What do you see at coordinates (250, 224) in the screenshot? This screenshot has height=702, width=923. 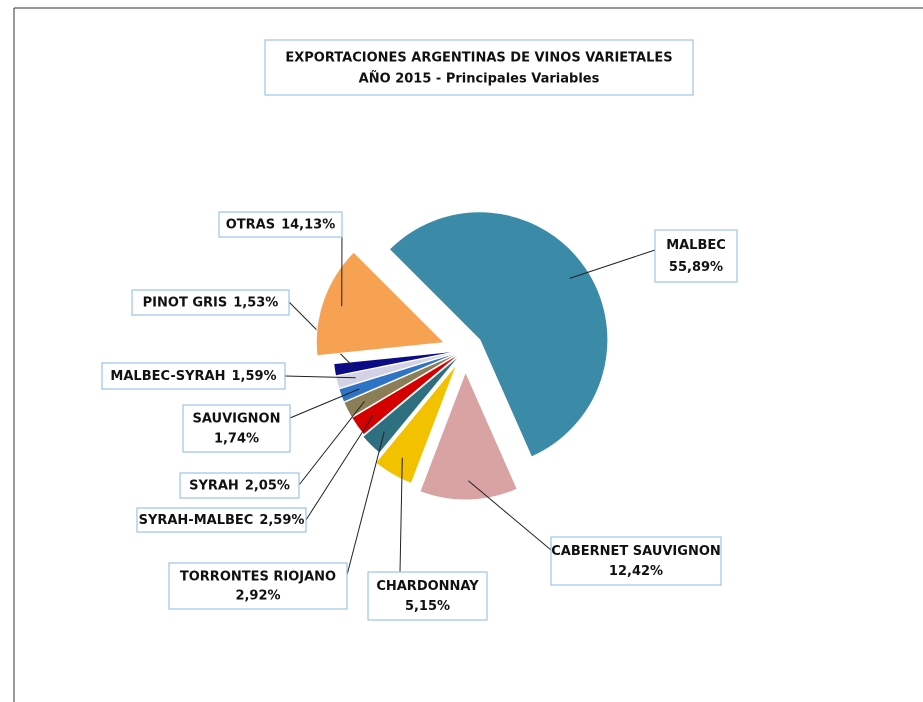 I see `slice-label: OTRAS` at bounding box center [250, 224].